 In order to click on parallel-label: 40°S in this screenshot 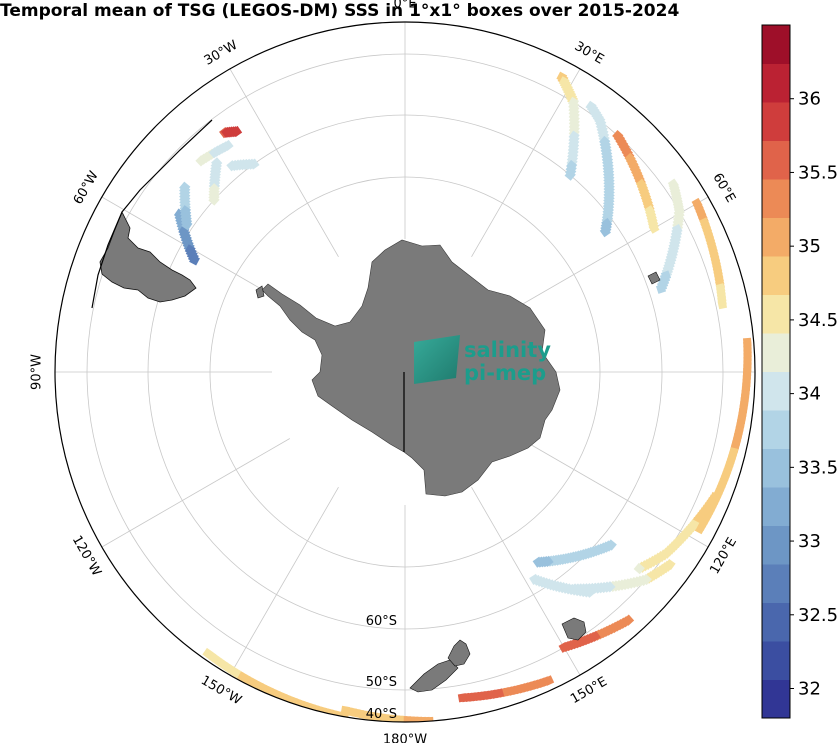, I will do `click(381, 714)`.